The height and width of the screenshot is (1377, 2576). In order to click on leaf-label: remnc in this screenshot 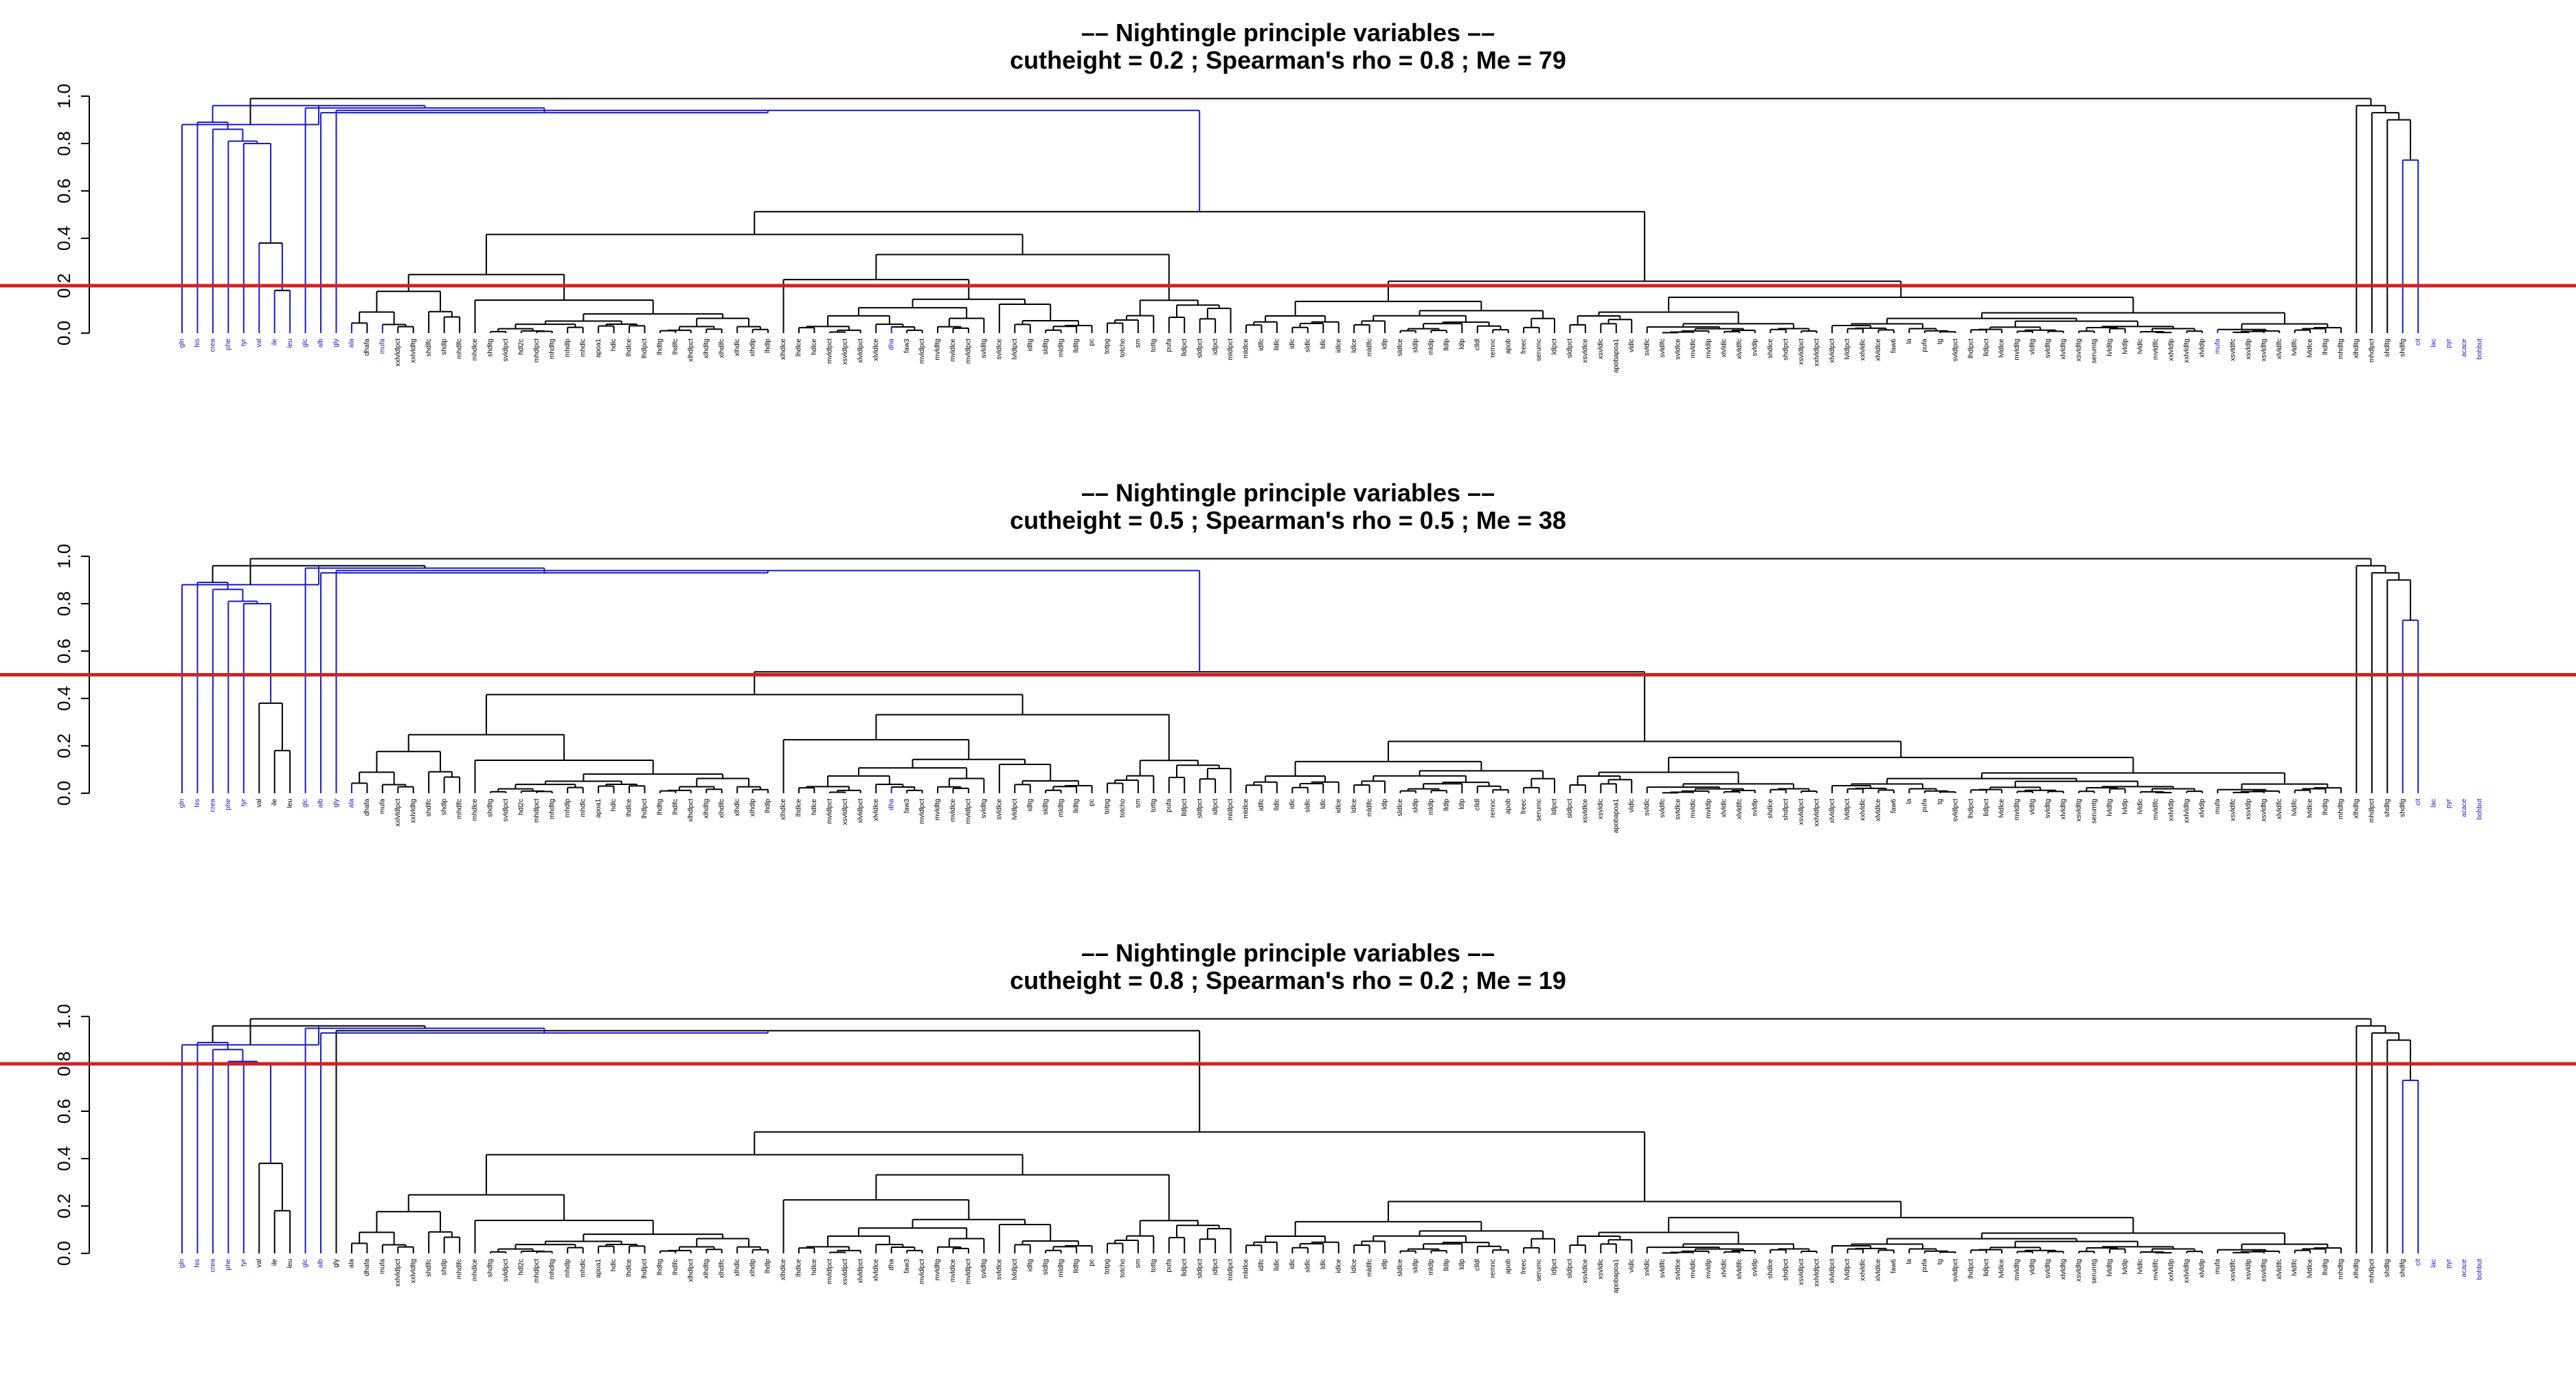, I will do `click(1493, 808)`.